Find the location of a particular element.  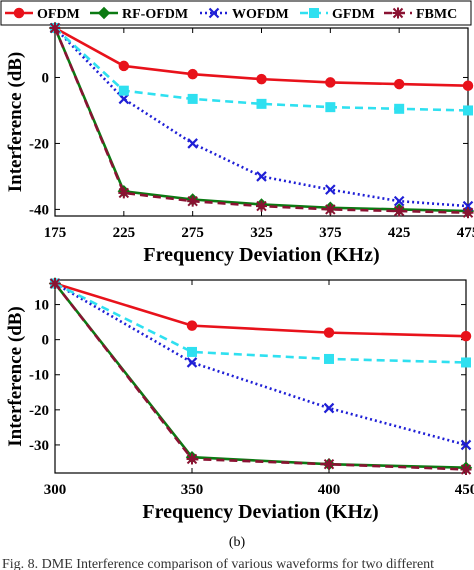

legend-marker-wofdm is located at coordinates (214, 13).